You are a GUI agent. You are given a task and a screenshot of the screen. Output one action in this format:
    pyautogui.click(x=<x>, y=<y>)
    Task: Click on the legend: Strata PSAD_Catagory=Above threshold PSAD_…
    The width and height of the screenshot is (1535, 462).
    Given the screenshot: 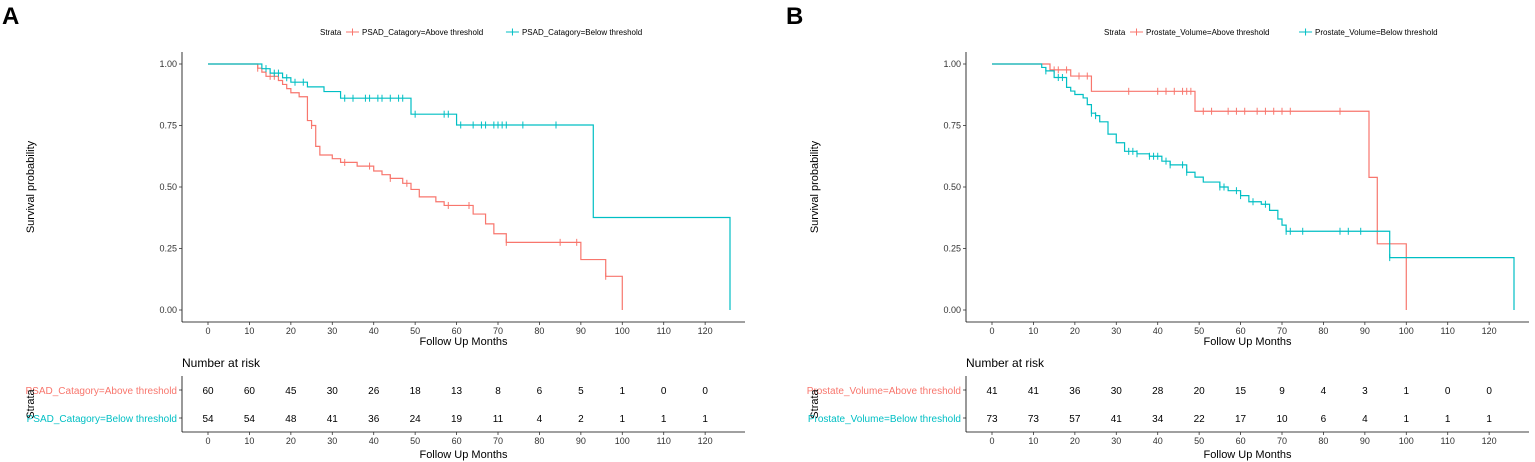 What is the action you would take?
    pyautogui.click(x=481, y=32)
    